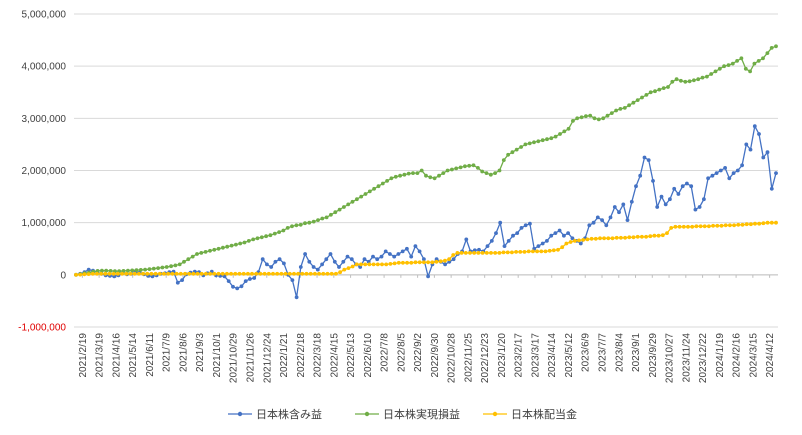  Describe the element at coordinates (636, 352) in the screenshot. I see `x-tick-label: 2023/9/1` at that location.